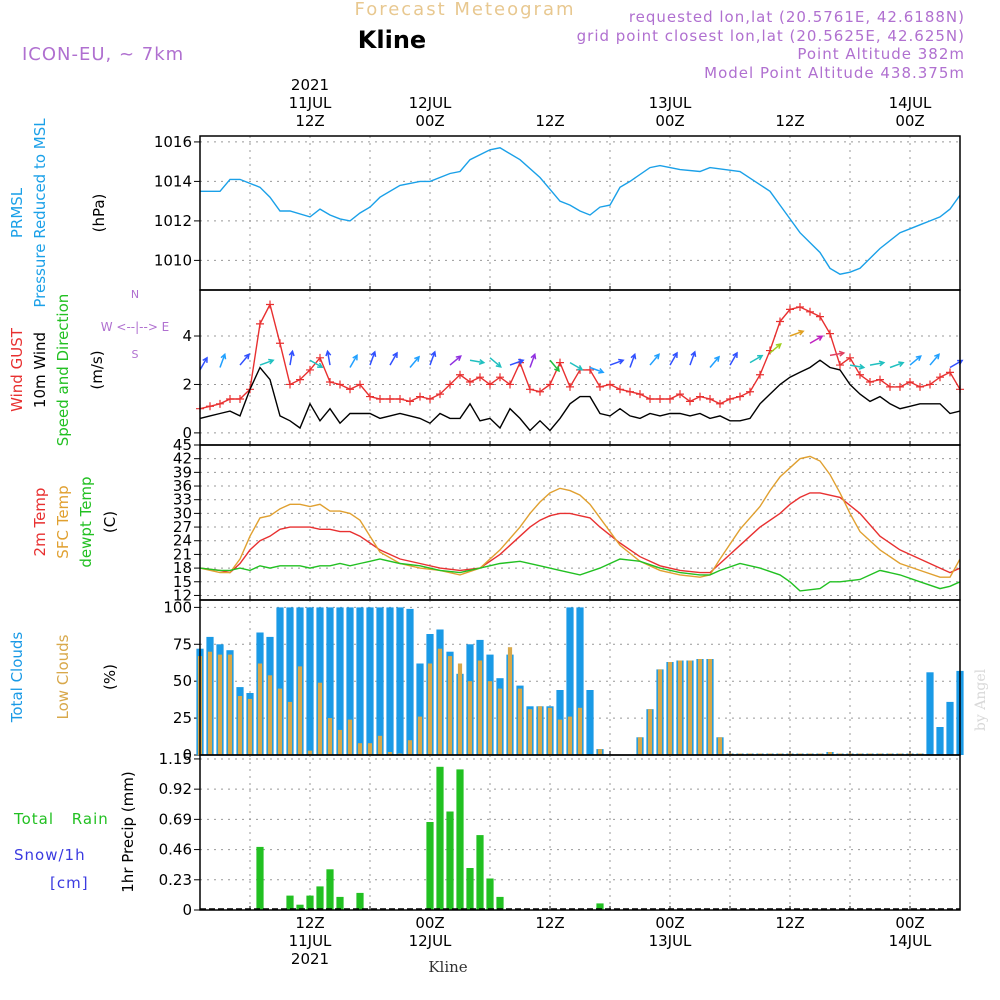  I want to click on precip-unit: 1hr Precip (mm), so click(128, 831).